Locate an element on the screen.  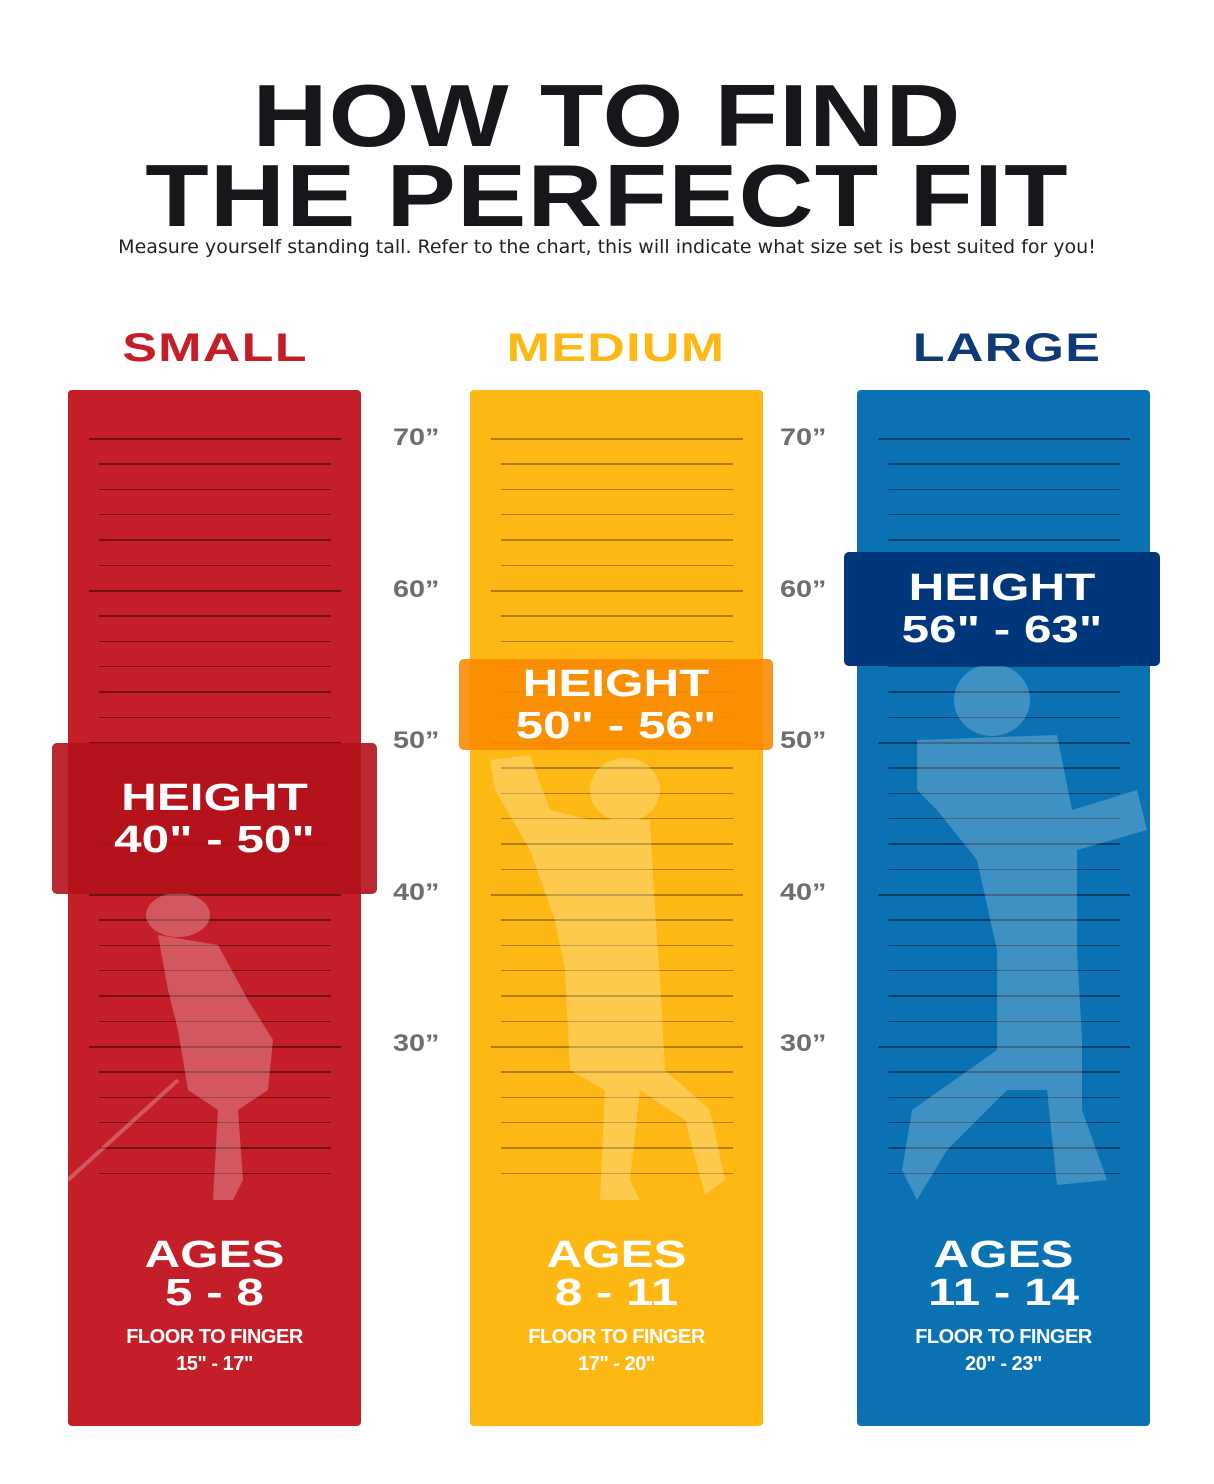
height-range-badge-large: HEIGHT 56" - 63" is located at coordinates (1002, 609).